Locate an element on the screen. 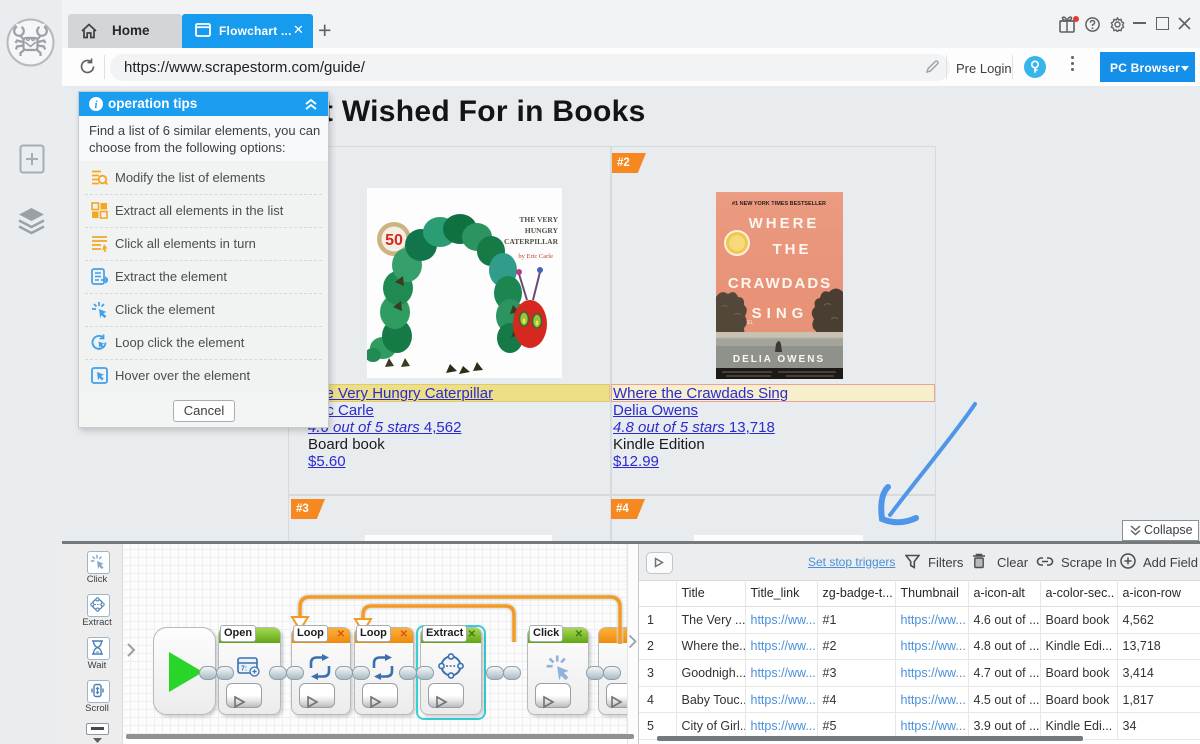 The image size is (1200, 744). svg-text: 50 is located at coordinates (394, 240).